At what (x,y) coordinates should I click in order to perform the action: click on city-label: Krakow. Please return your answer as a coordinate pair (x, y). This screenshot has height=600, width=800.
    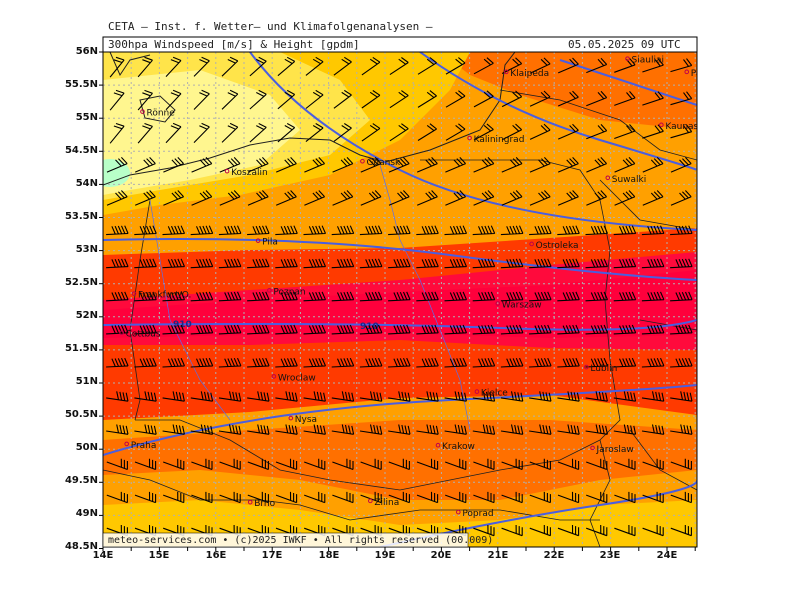
    Looking at the image, I should click on (458, 447).